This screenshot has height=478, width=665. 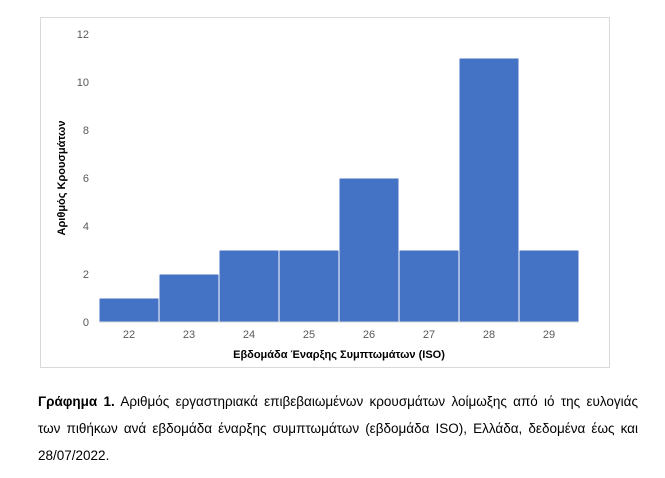 I want to click on x-tick-label: 26, so click(x=369, y=335).